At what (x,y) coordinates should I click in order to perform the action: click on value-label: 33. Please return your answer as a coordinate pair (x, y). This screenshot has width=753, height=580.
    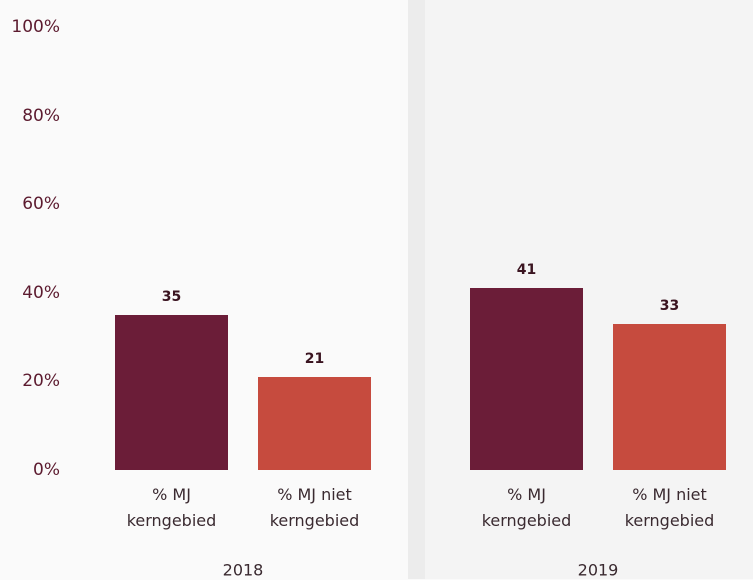
    Looking at the image, I should click on (669, 305).